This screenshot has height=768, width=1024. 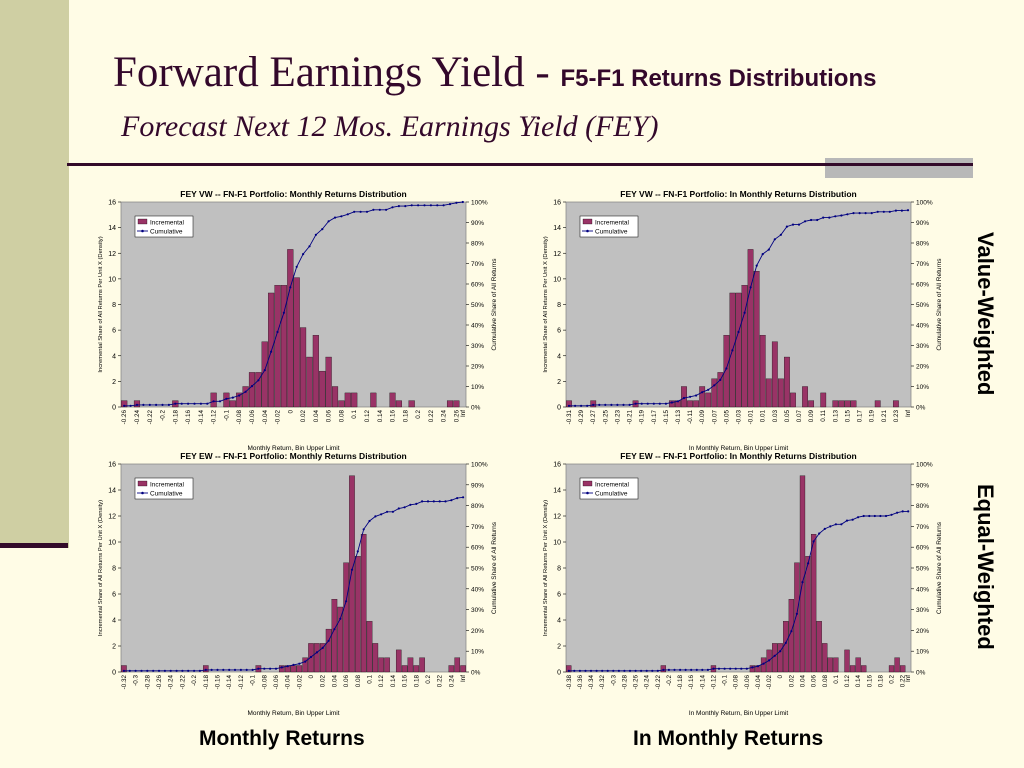 I want to click on legend-cumulative-marker, so click(x=142, y=231).